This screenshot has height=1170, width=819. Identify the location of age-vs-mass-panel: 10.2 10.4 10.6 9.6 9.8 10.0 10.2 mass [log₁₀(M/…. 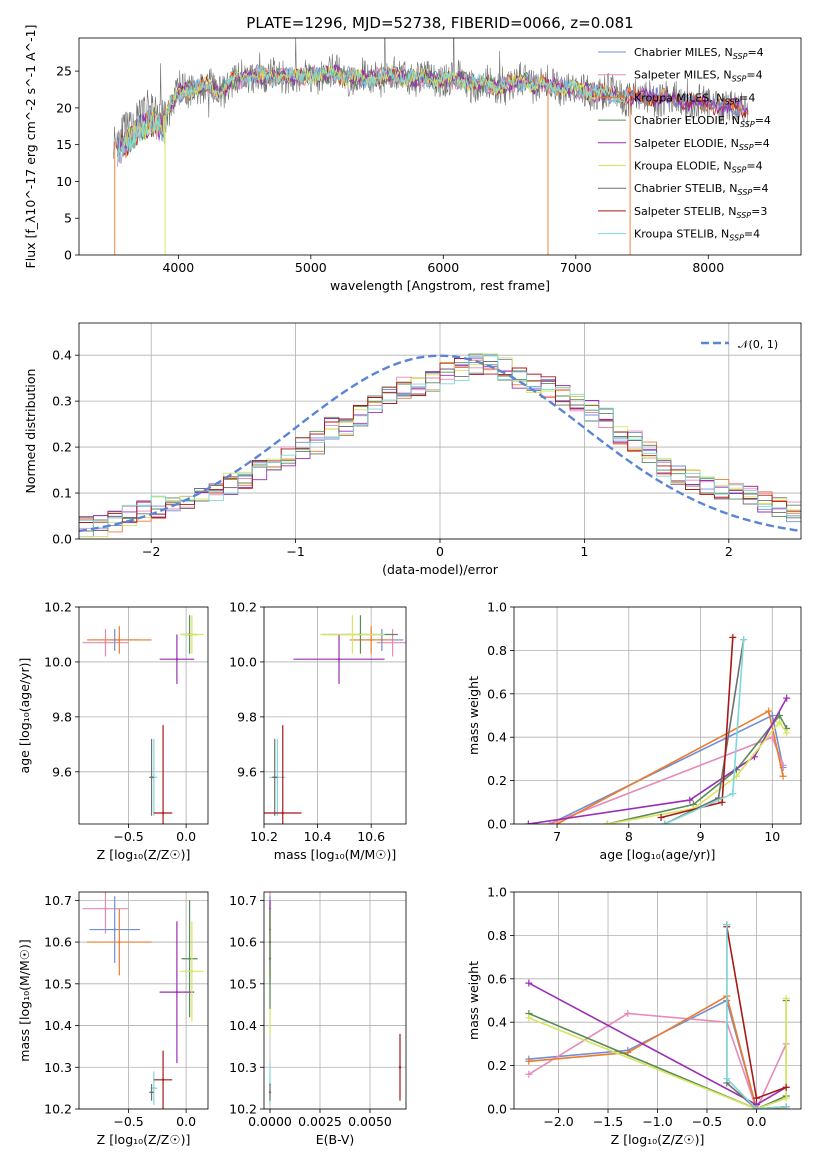
(318, 731).